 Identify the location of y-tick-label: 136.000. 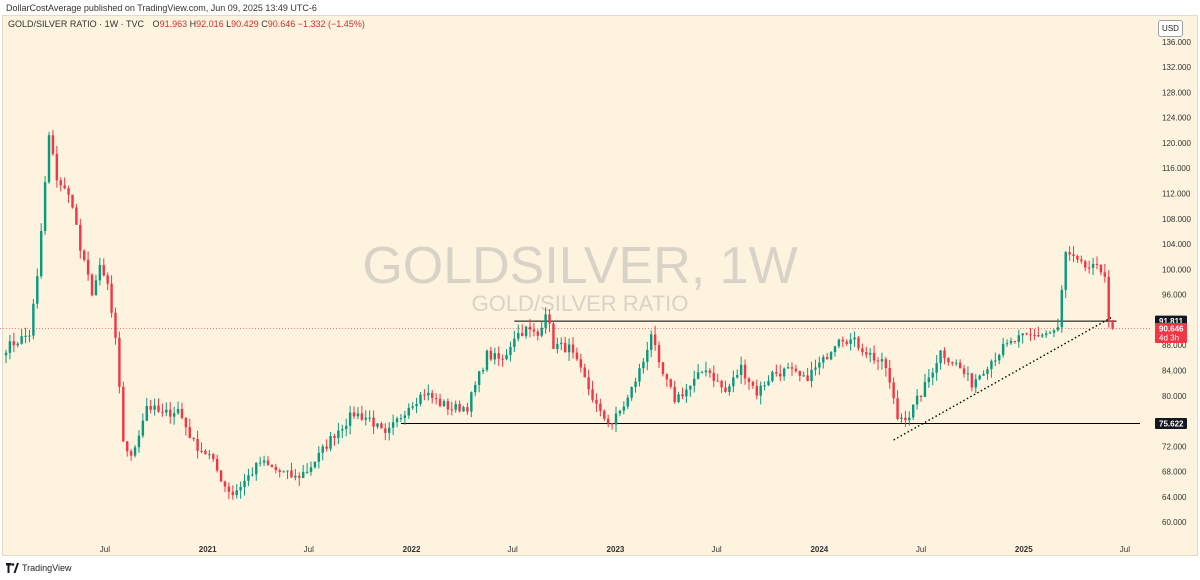
(1176, 42).